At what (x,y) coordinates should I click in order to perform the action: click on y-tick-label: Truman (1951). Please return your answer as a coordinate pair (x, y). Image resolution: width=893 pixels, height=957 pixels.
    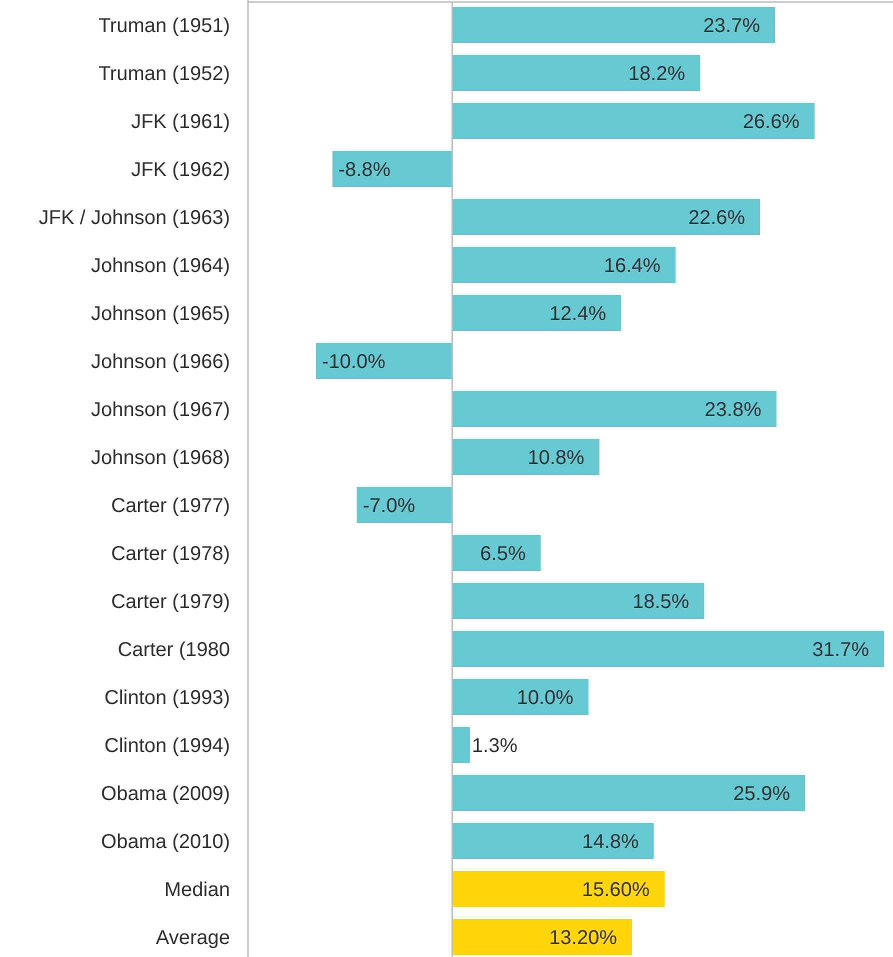
    Looking at the image, I should click on (164, 26).